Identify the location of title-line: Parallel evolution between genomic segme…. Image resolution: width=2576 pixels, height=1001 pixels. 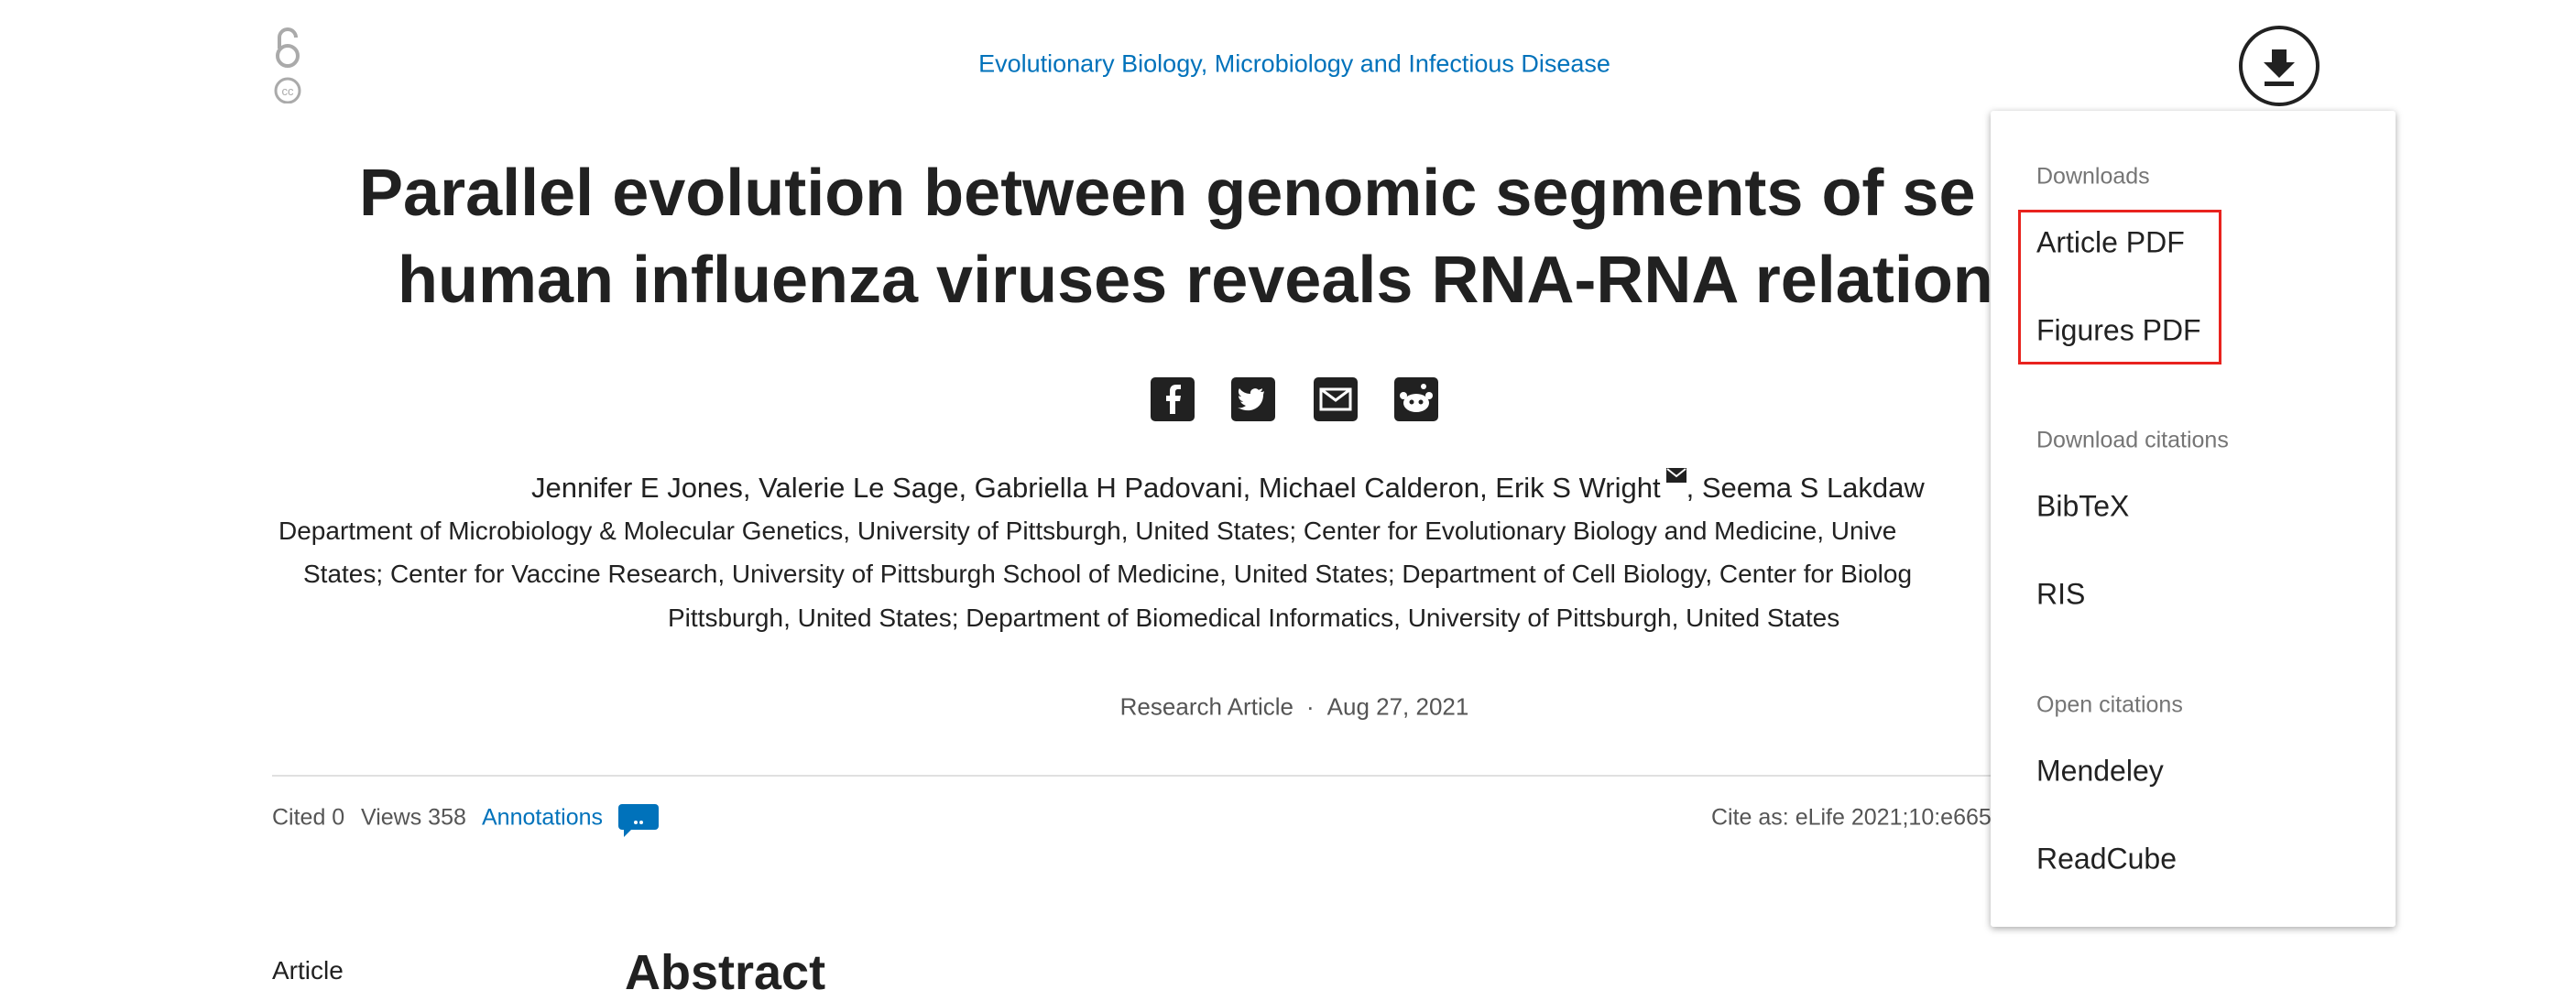
(1167, 193).